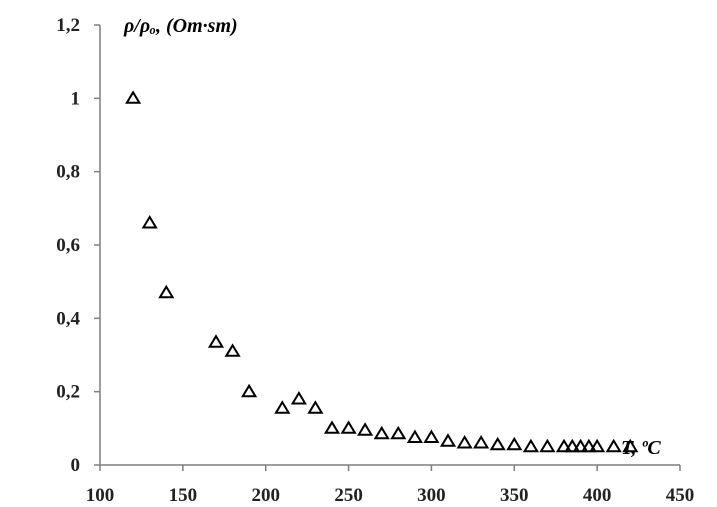 This screenshot has width=717, height=507. I want to click on y-axis-ticks: 0 0,2 0,4 0,6 0,8 1 1,2, so click(78, 245).